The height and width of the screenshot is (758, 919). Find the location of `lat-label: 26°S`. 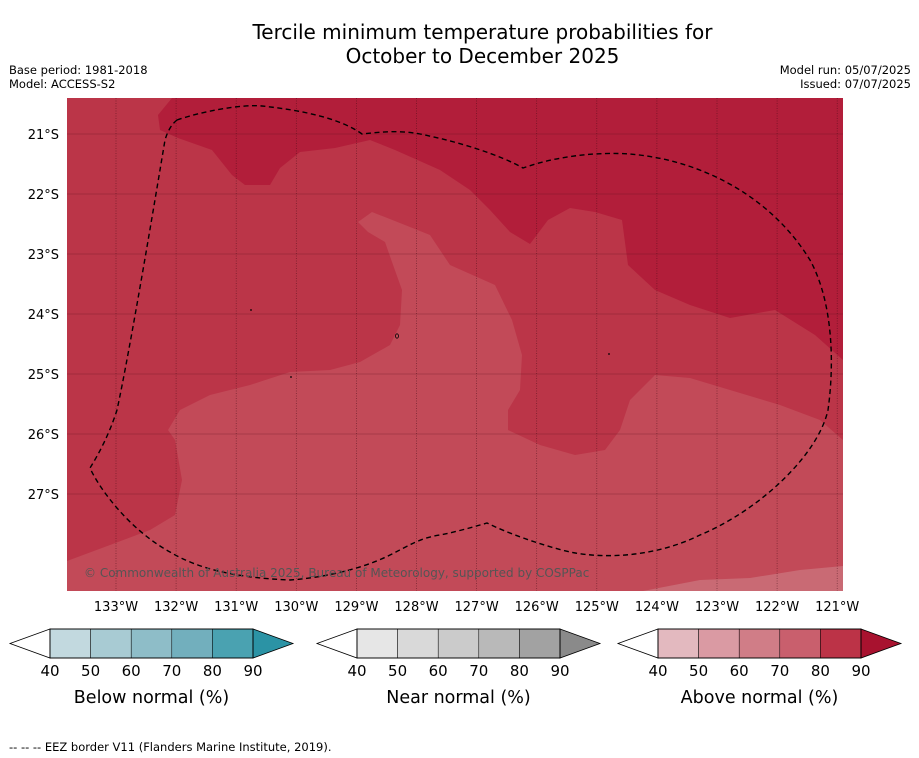

lat-label: 26°S is located at coordinates (43, 435).